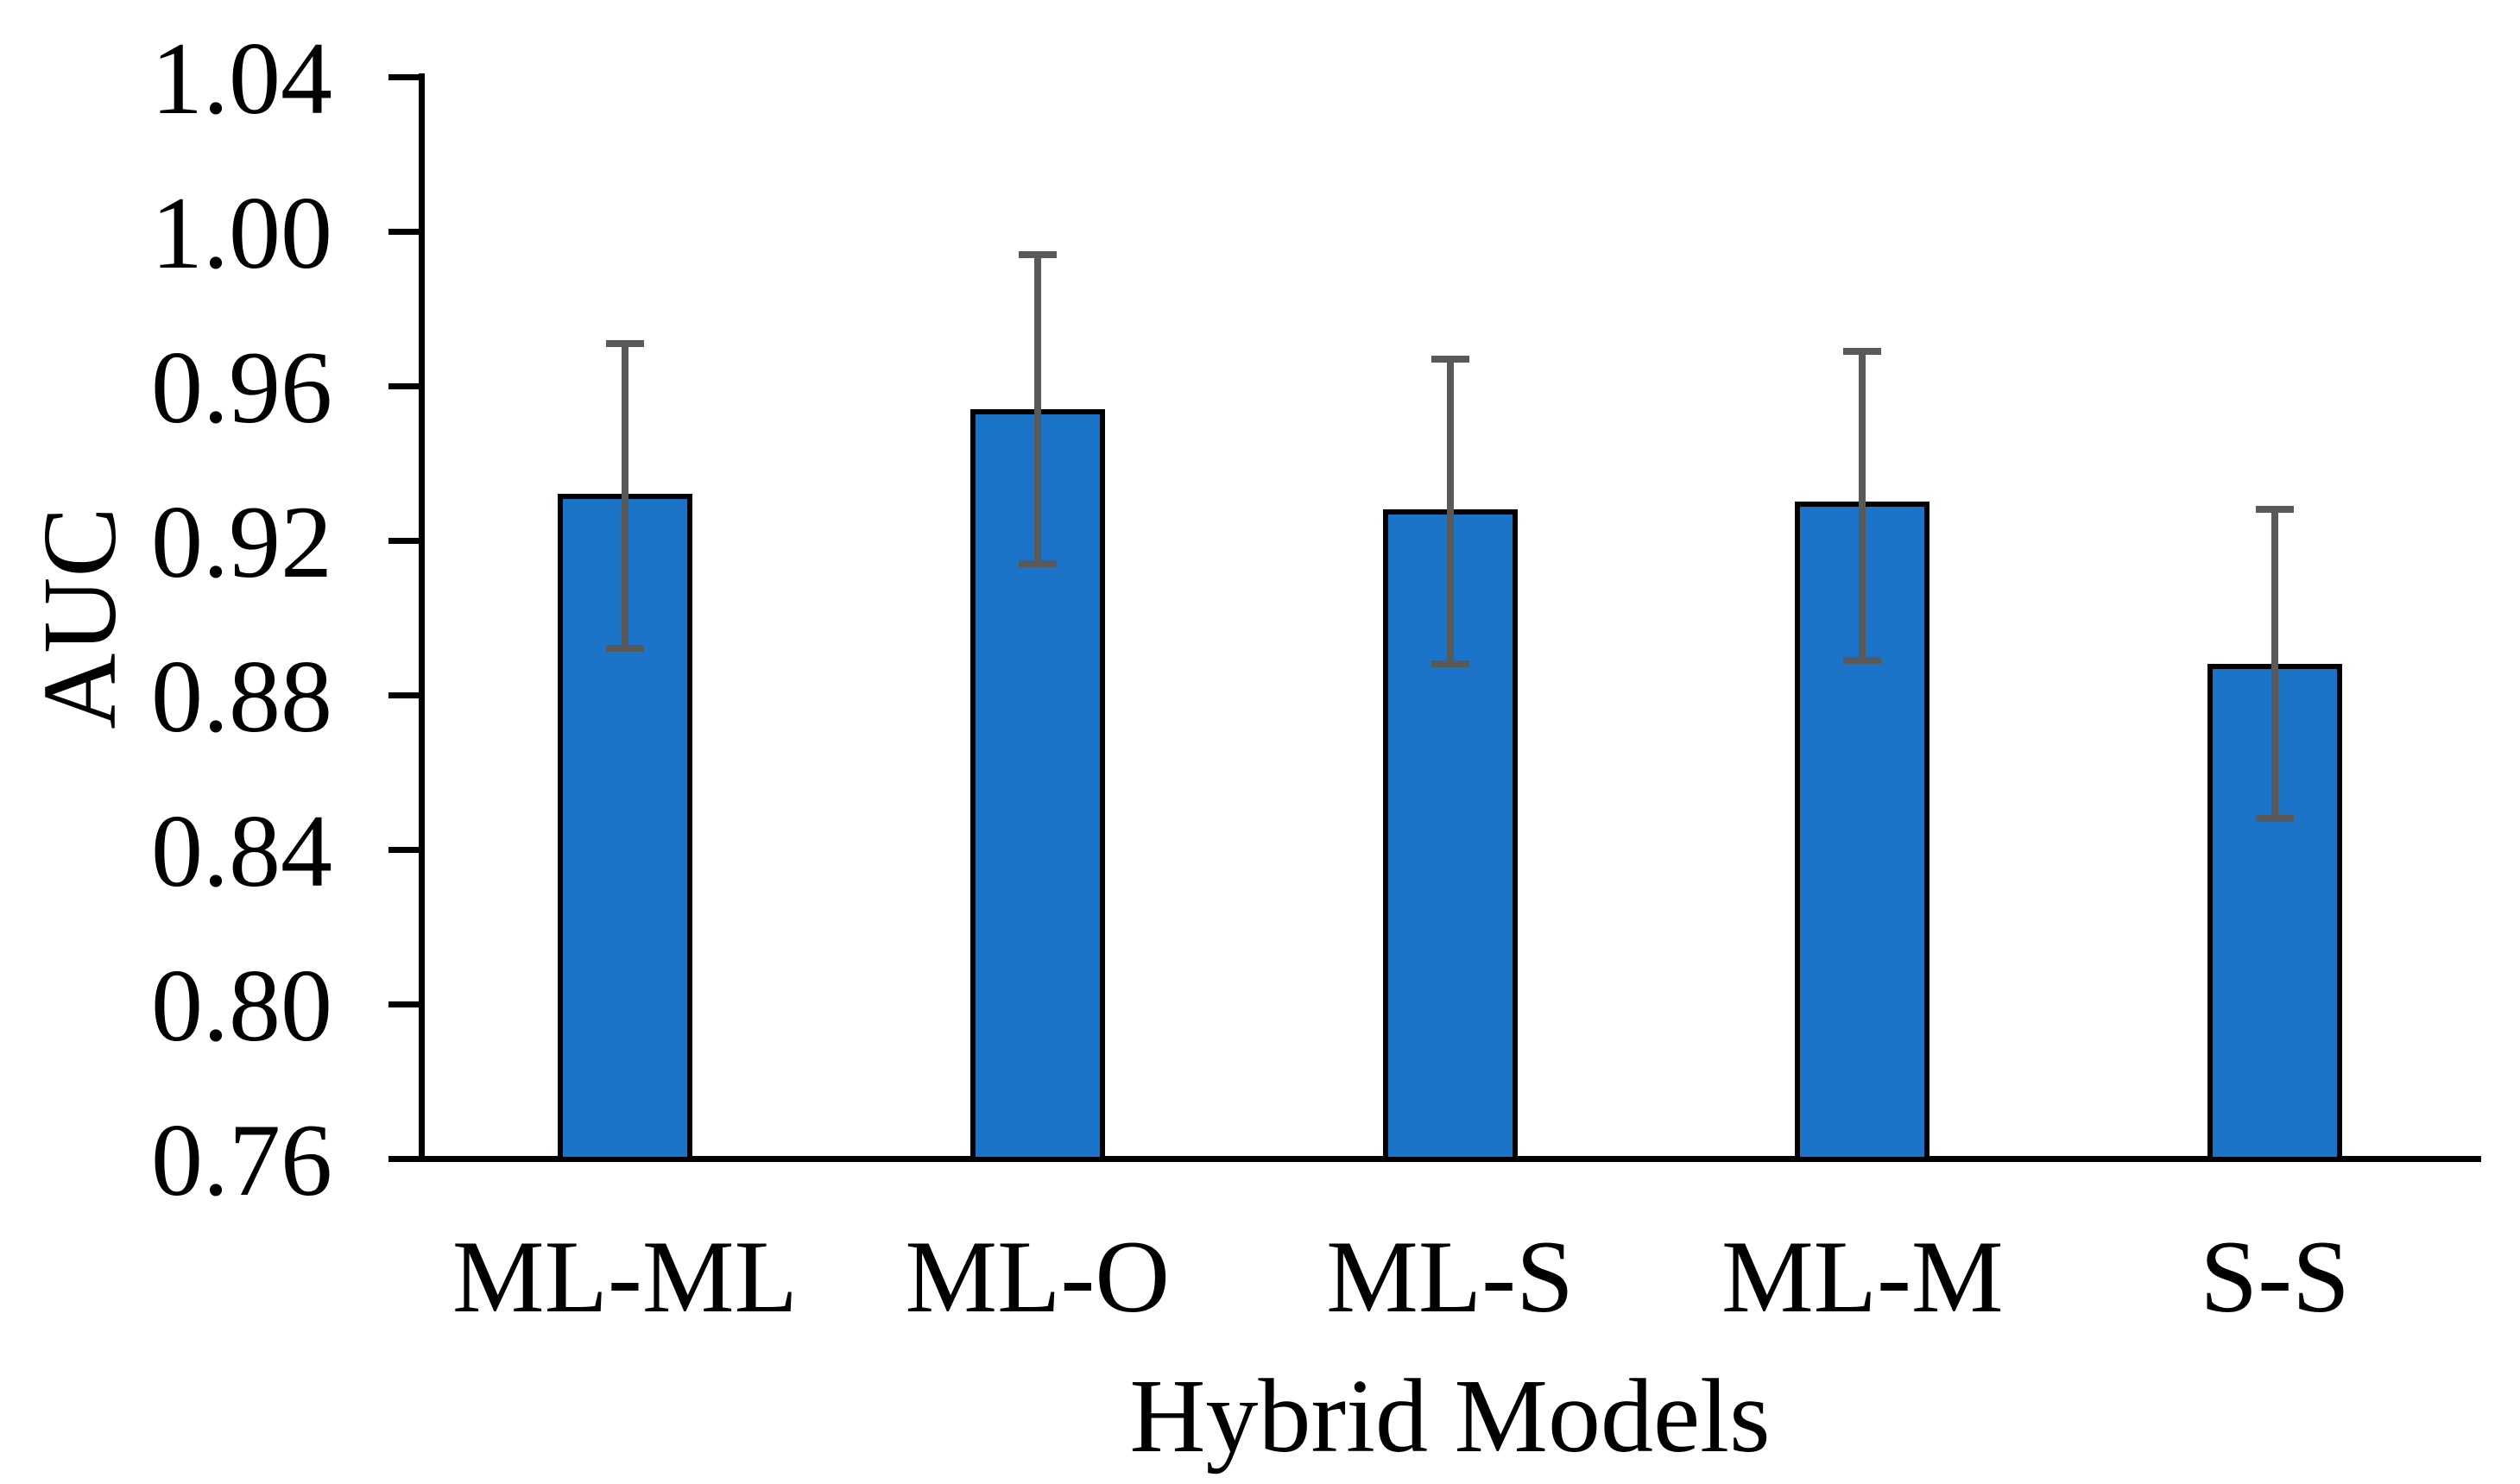  What do you see at coordinates (625, 1276) in the screenshot?
I see `x-category-label-ml-ml: ML-ML` at bounding box center [625, 1276].